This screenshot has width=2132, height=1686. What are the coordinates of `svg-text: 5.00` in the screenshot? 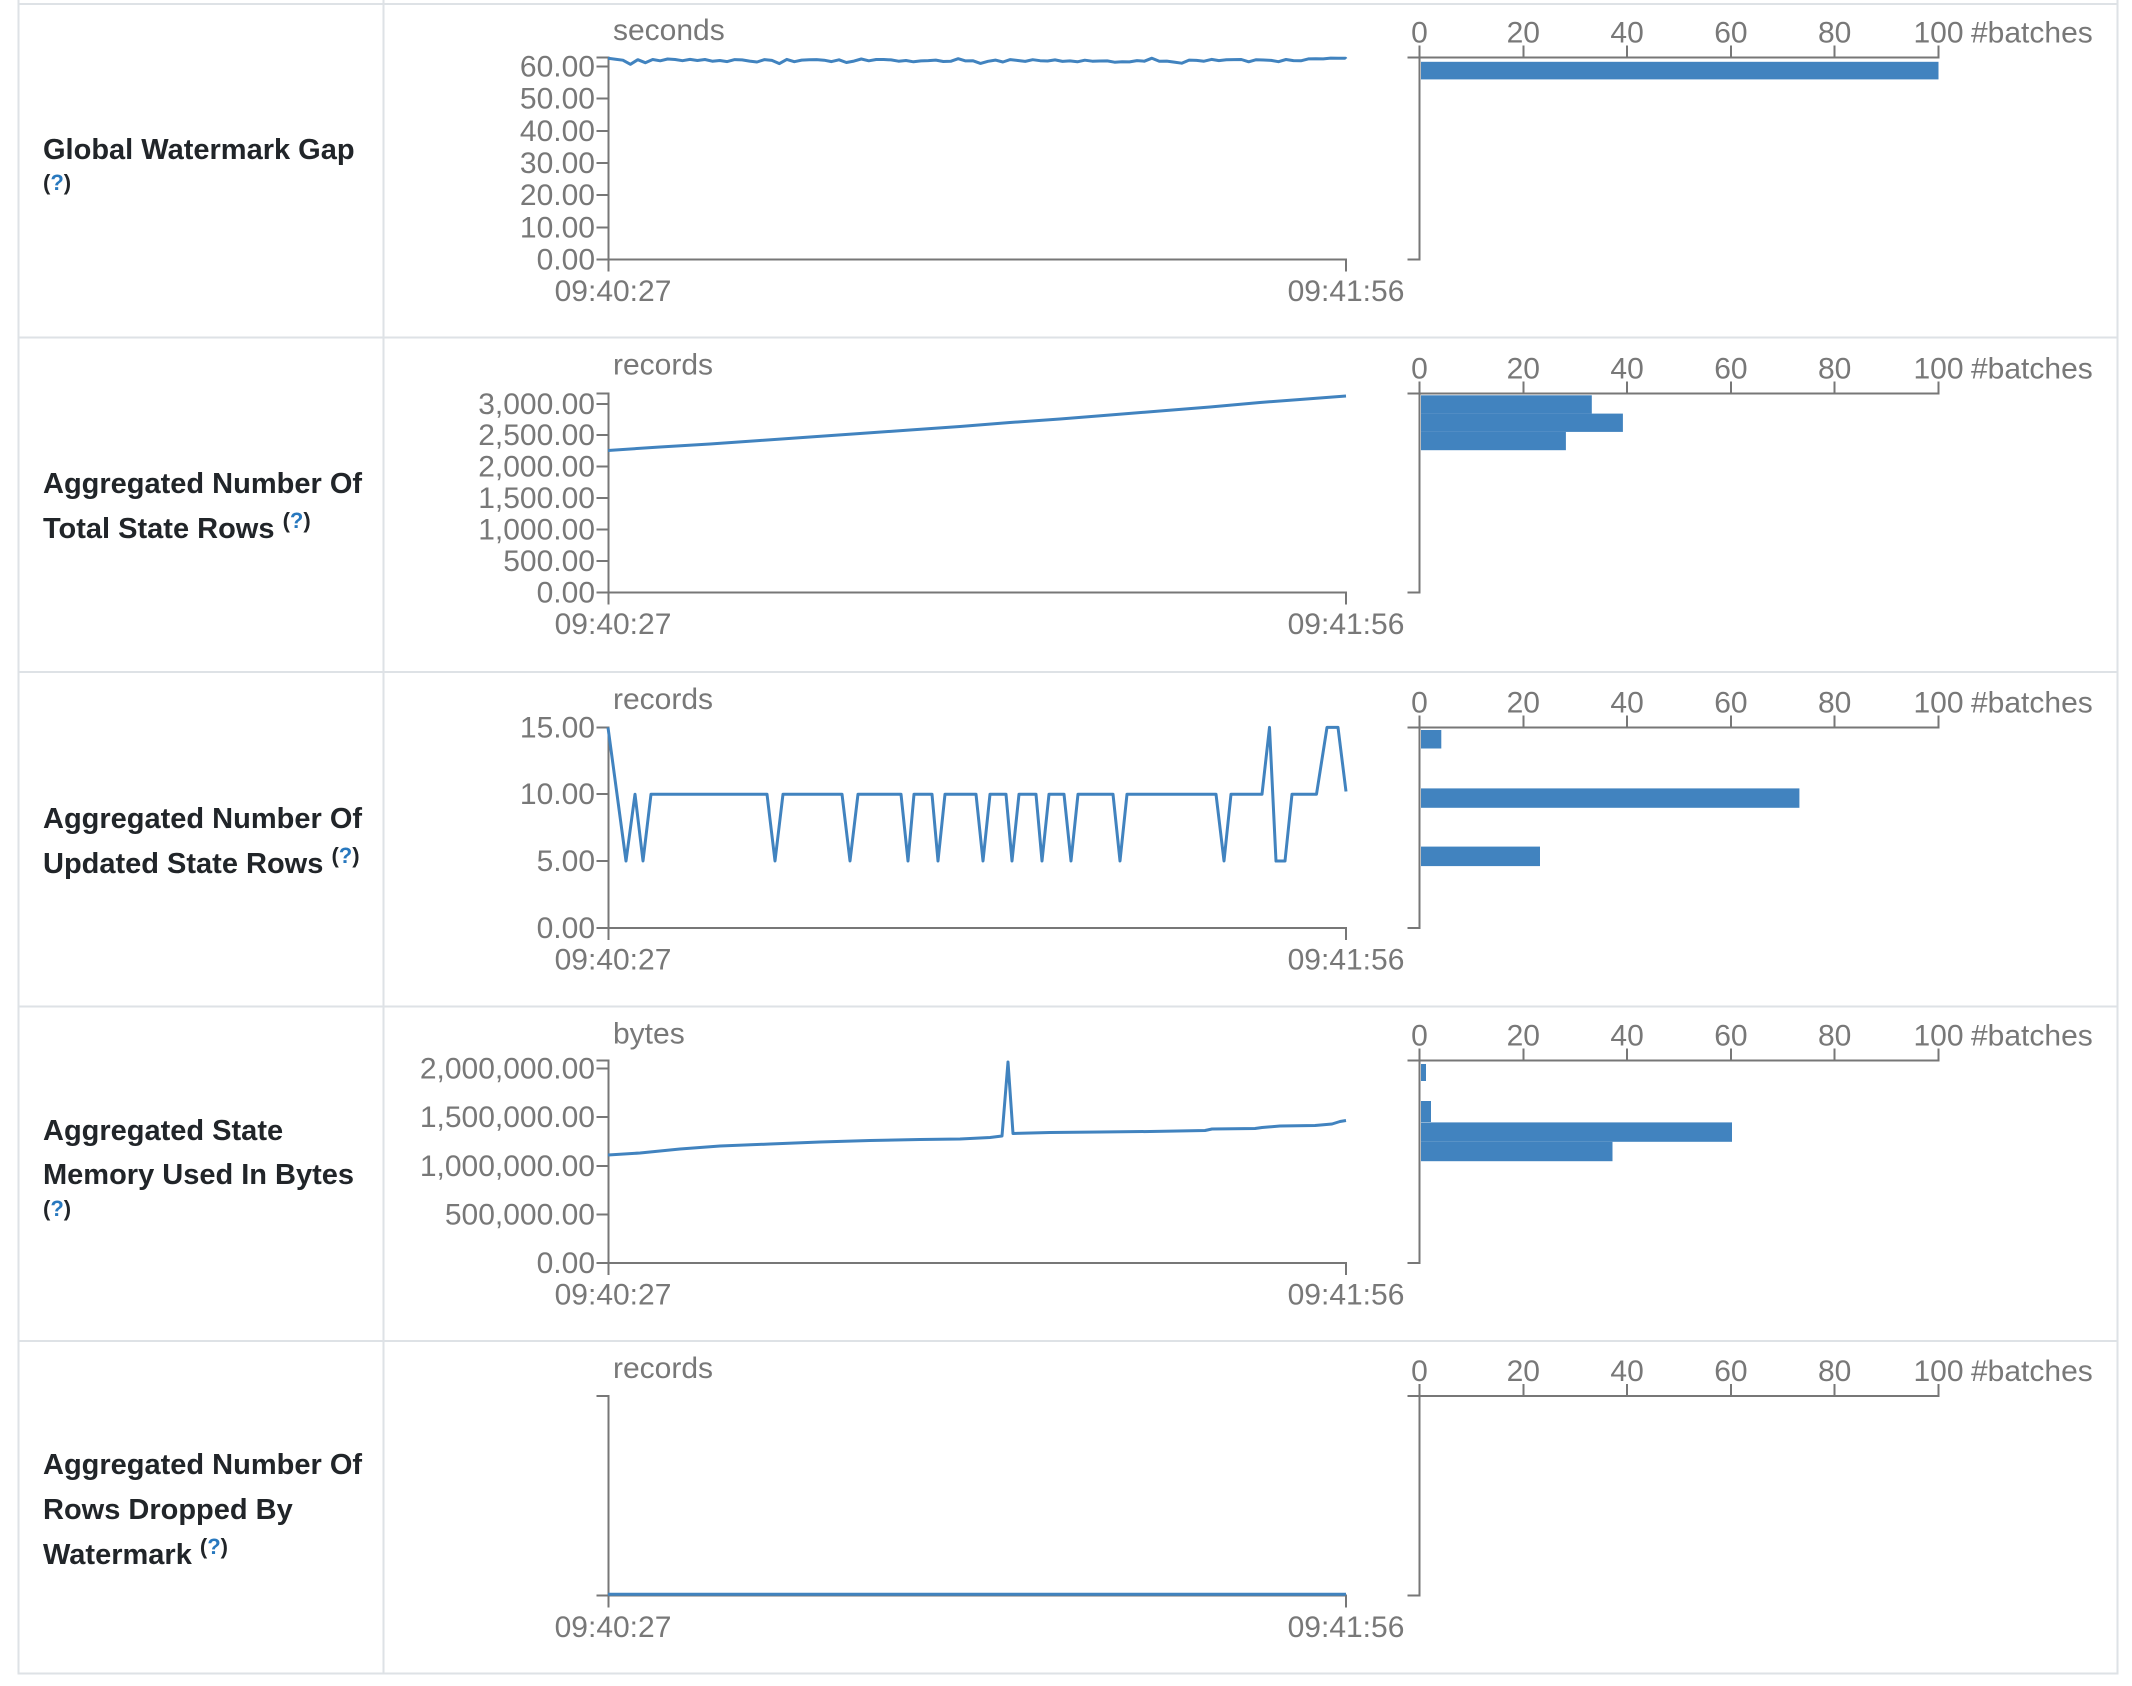 It's located at (566, 861).